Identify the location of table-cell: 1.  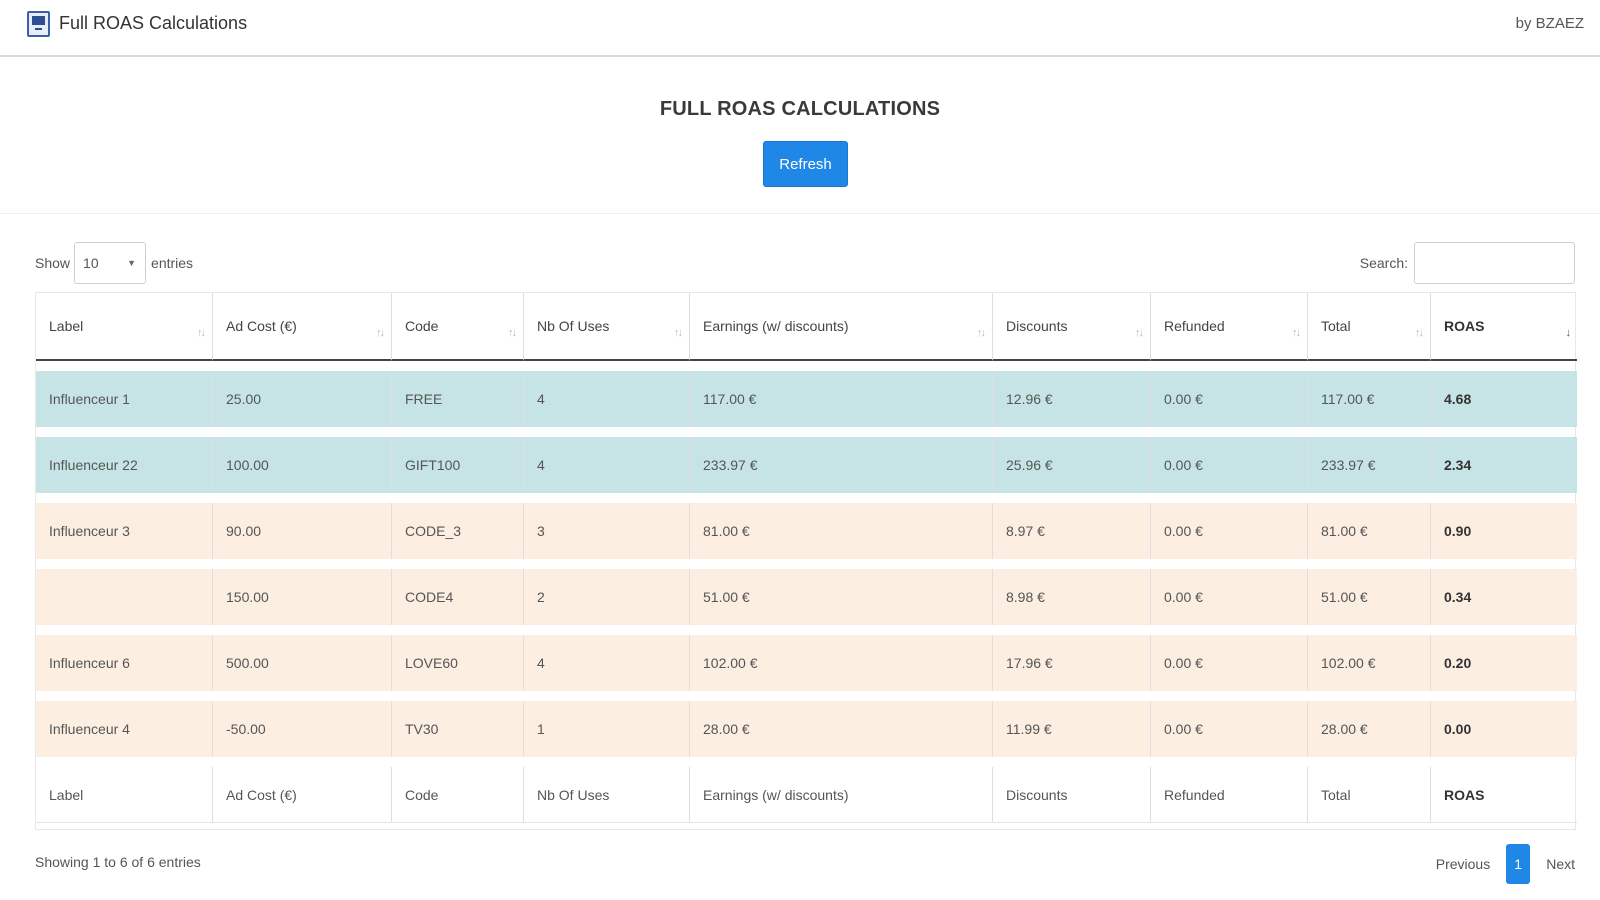
(607, 729).